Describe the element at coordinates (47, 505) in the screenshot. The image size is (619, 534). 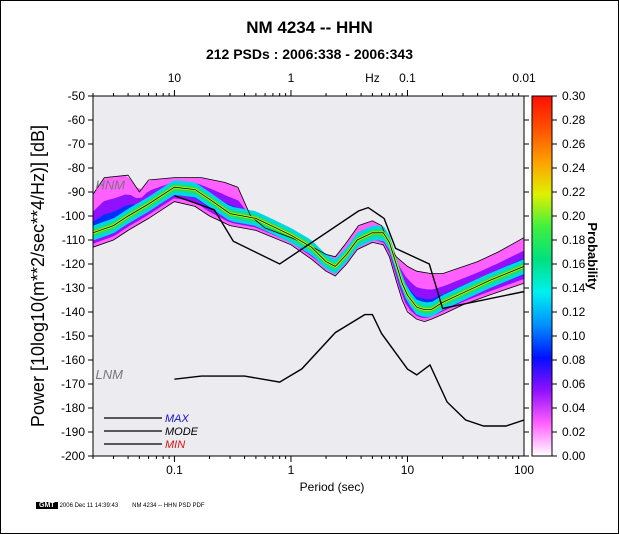
I see `gmt-logo: GMT` at that location.